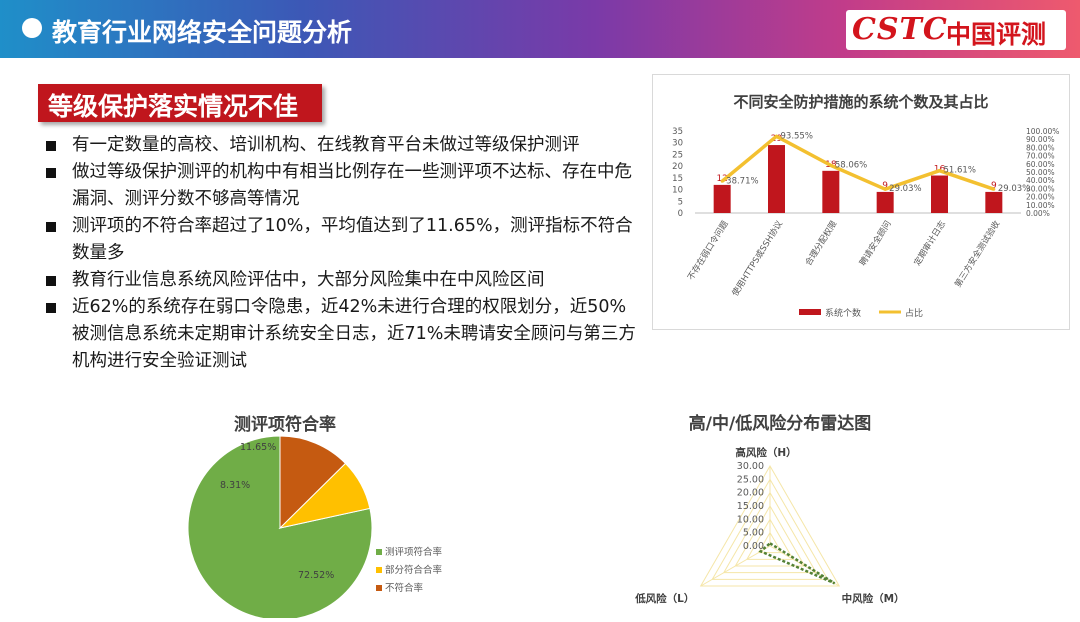  Describe the element at coordinates (996, 34) in the screenshot. I see `logo-chinese: 中国评测` at that location.